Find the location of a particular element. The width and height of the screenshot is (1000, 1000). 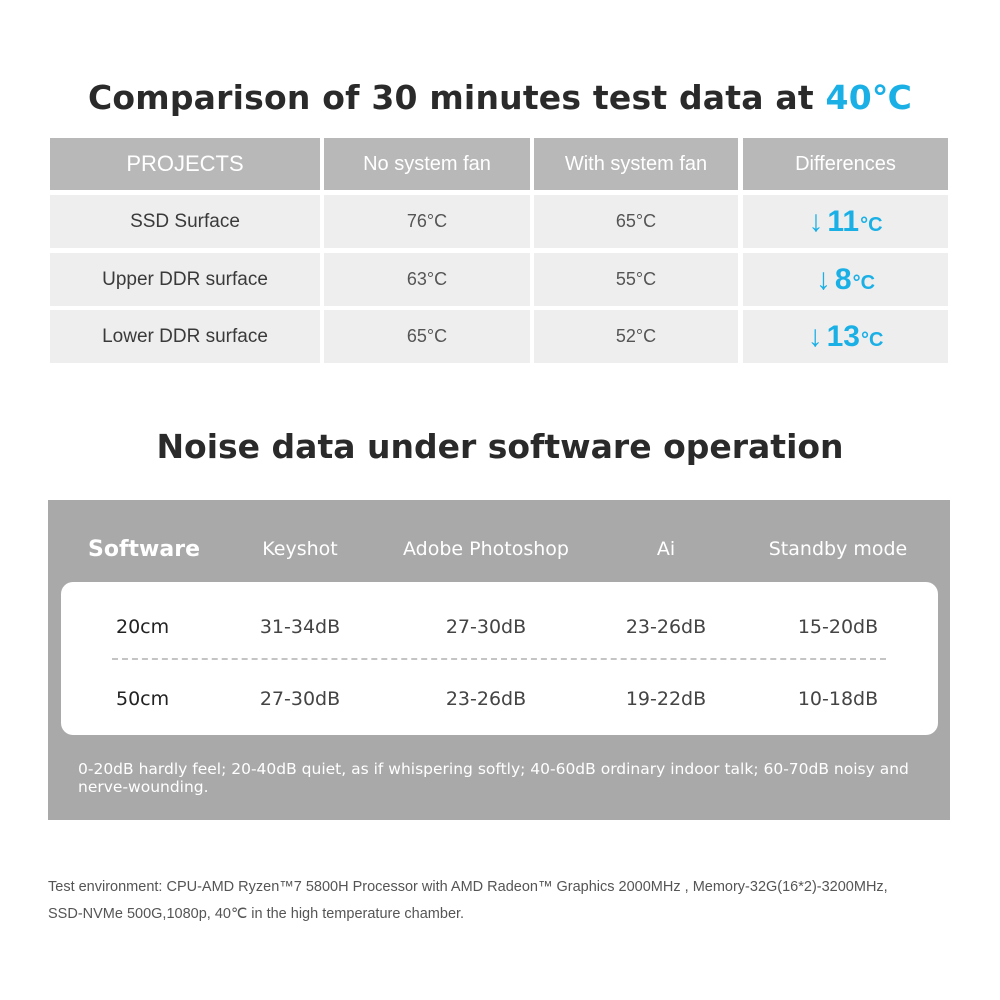

row-no-fan: 76°C is located at coordinates (427, 221).